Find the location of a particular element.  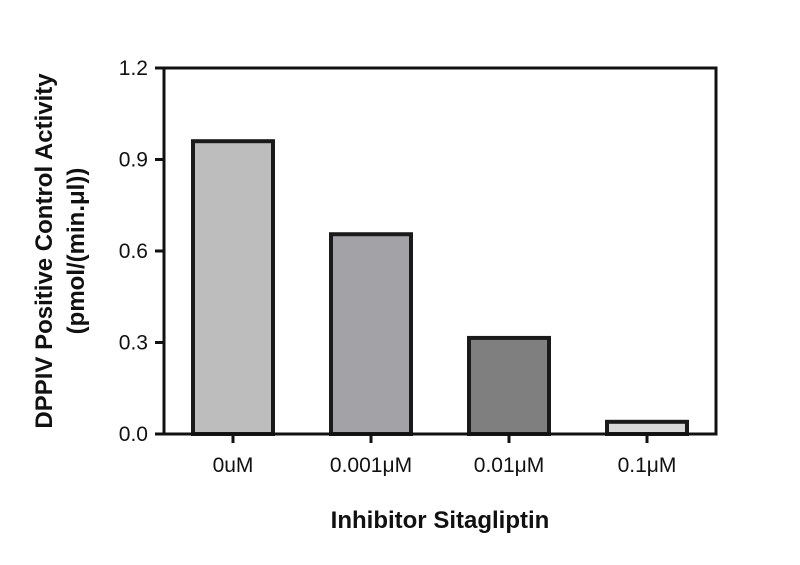

y-axis-title-line1: DPPIV Positive Control Activity is located at coordinates (44, 251).